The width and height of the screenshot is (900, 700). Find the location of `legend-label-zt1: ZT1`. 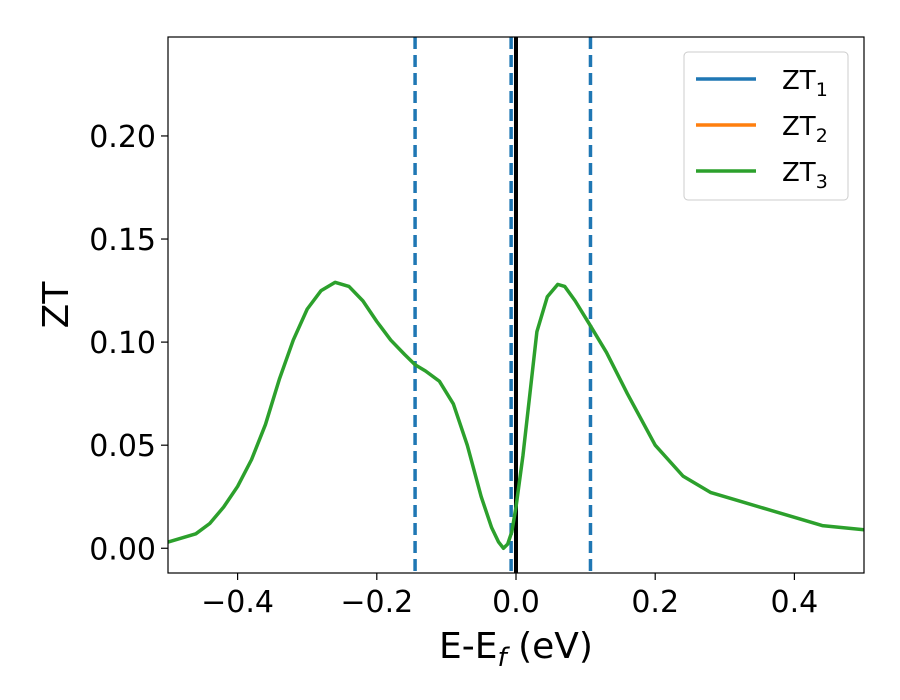

legend-label-zt1: ZT1 is located at coordinates (805, 83).